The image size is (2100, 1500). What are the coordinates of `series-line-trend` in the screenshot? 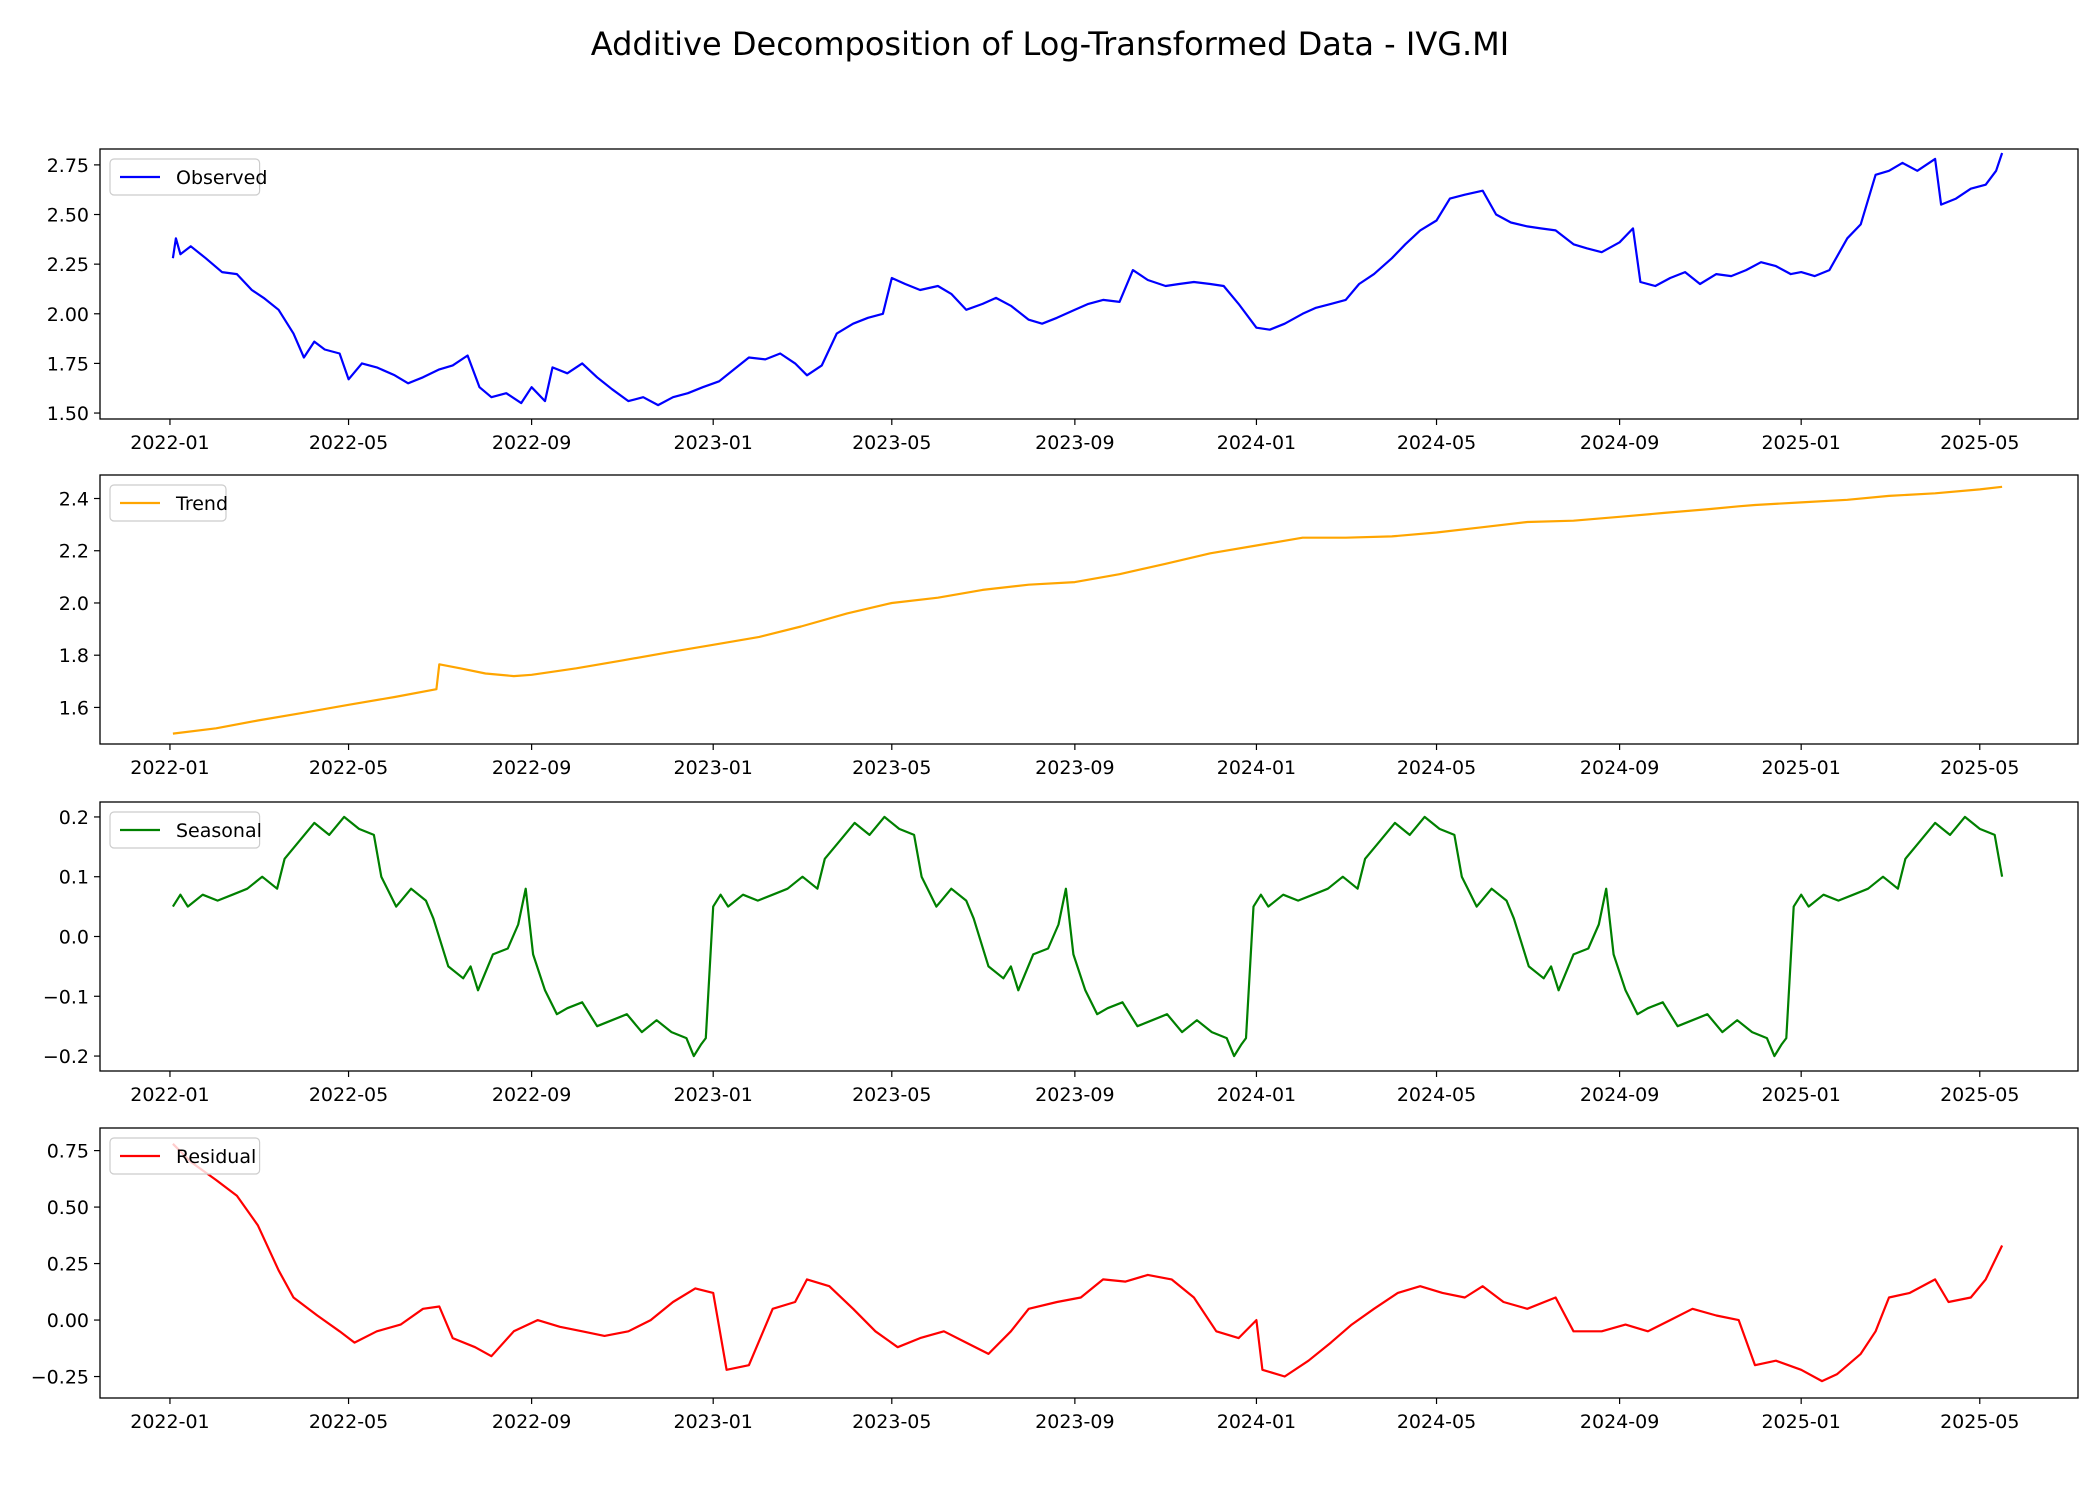 It's located at (1087, 610).